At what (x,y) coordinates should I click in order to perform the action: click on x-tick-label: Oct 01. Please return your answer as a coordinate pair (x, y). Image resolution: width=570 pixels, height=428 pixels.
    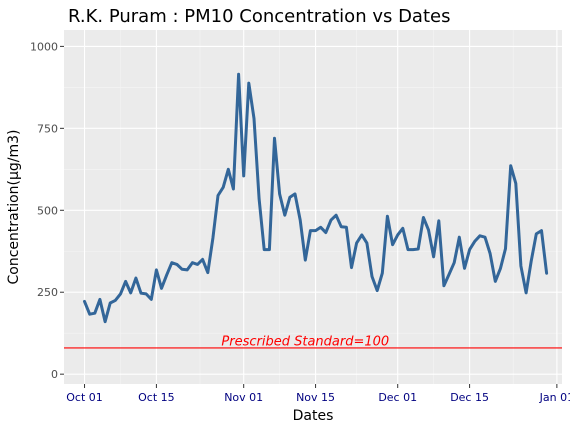
    Looking at the image, I should click on (84, 397).